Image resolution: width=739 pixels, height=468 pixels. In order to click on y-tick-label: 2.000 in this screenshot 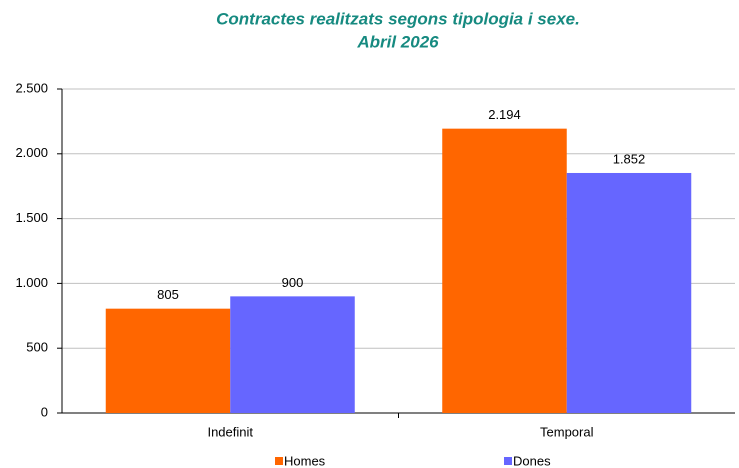, I will do `click(31, 152)`.